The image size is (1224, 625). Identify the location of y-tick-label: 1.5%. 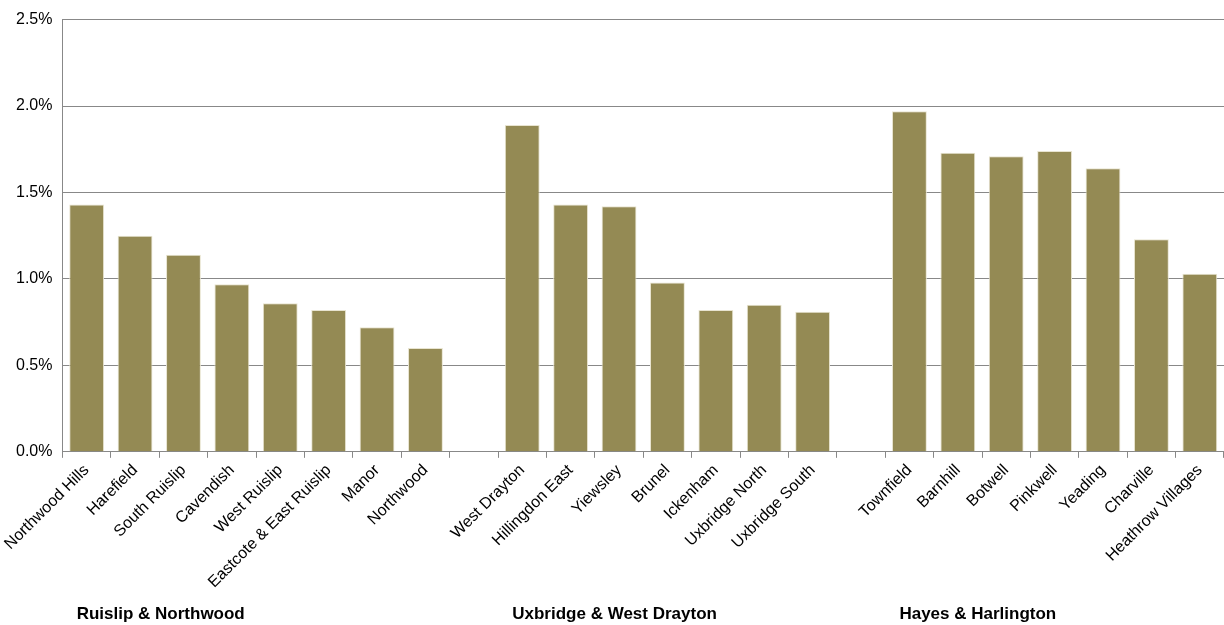
(34, 191).